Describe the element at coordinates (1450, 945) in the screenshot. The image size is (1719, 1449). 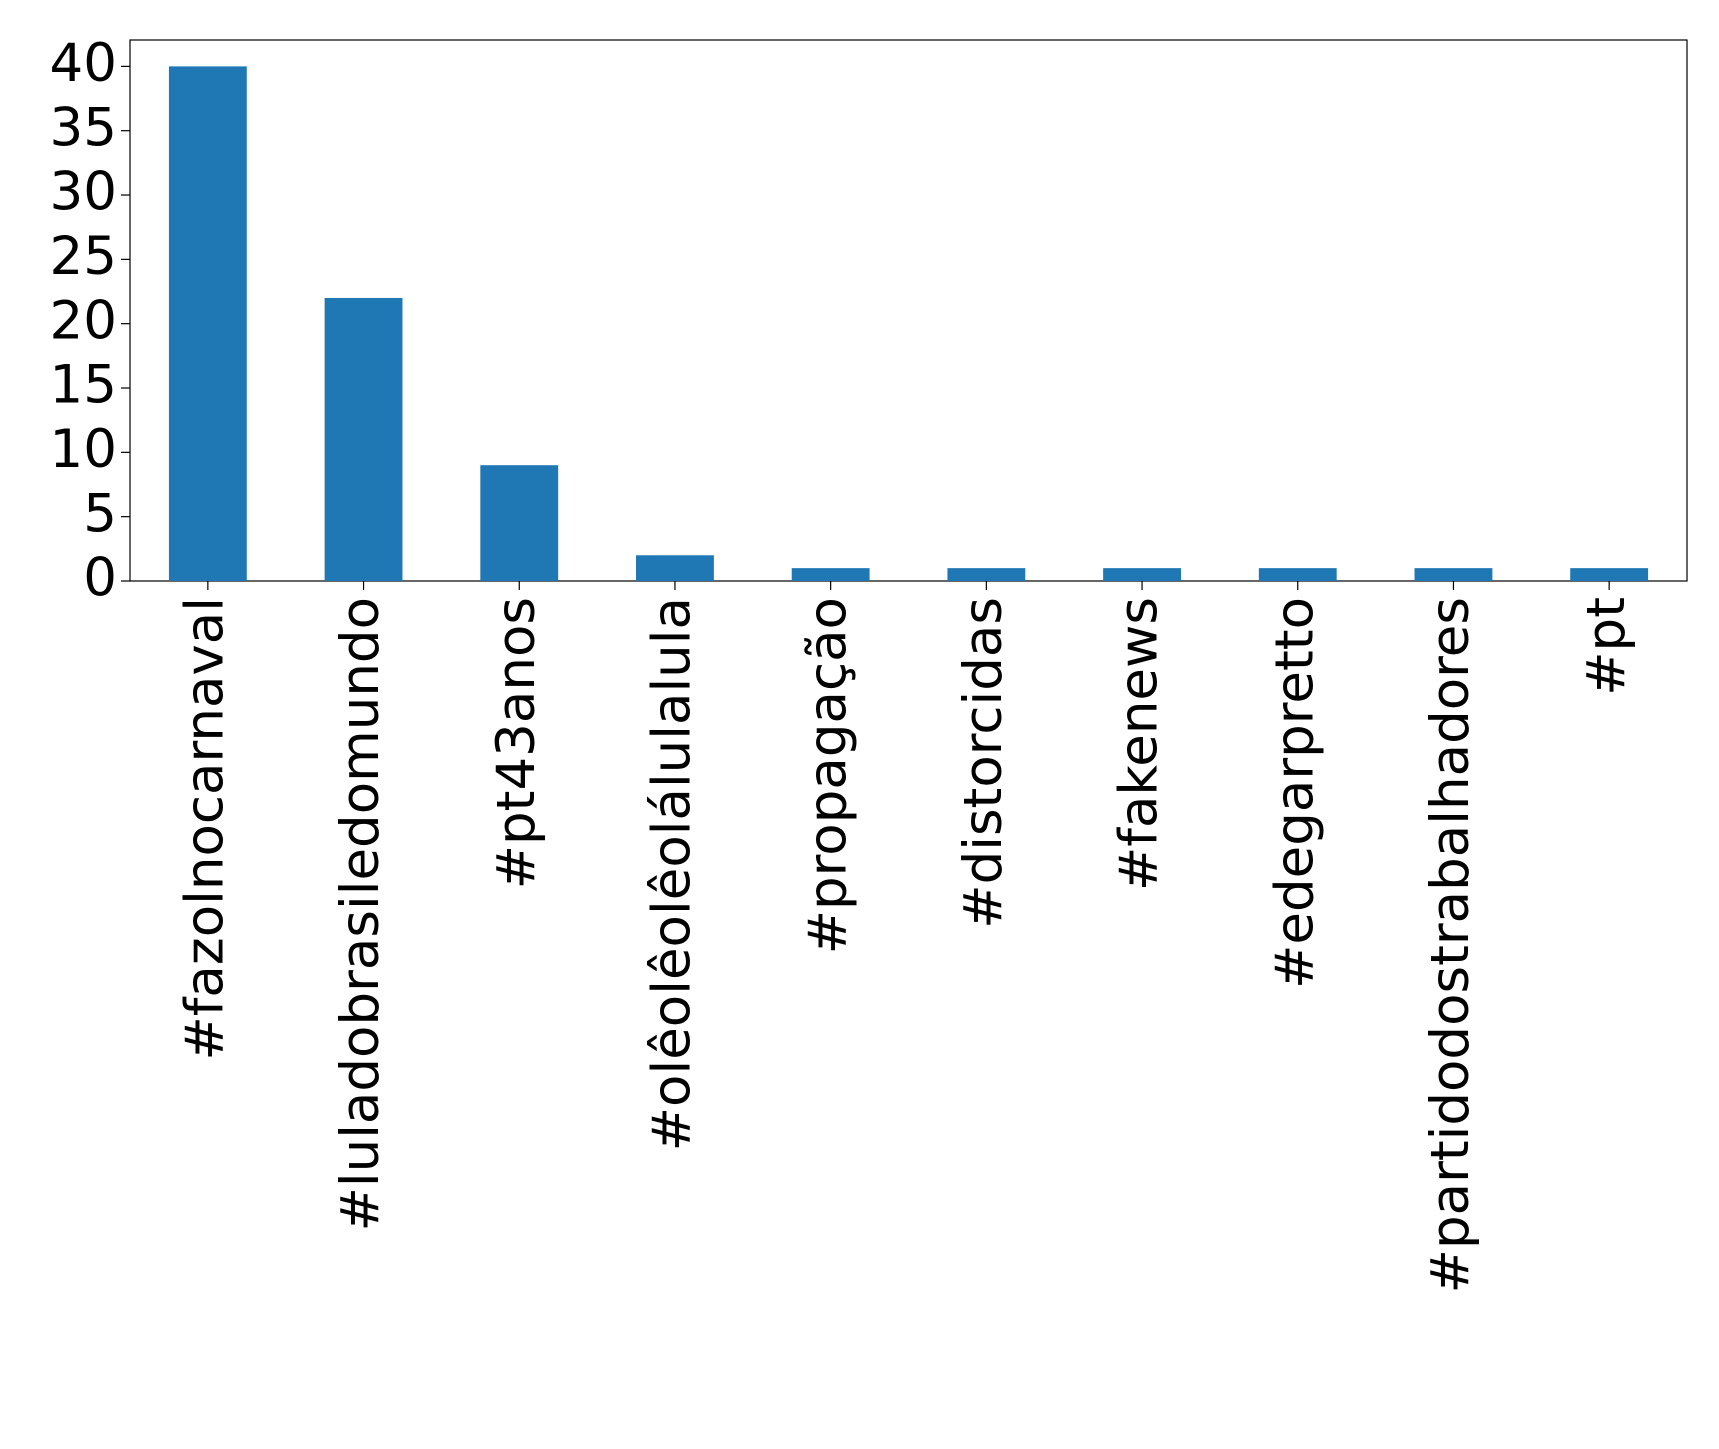
I see `x-tick-label: #partidodostrabalhadores` at that location.